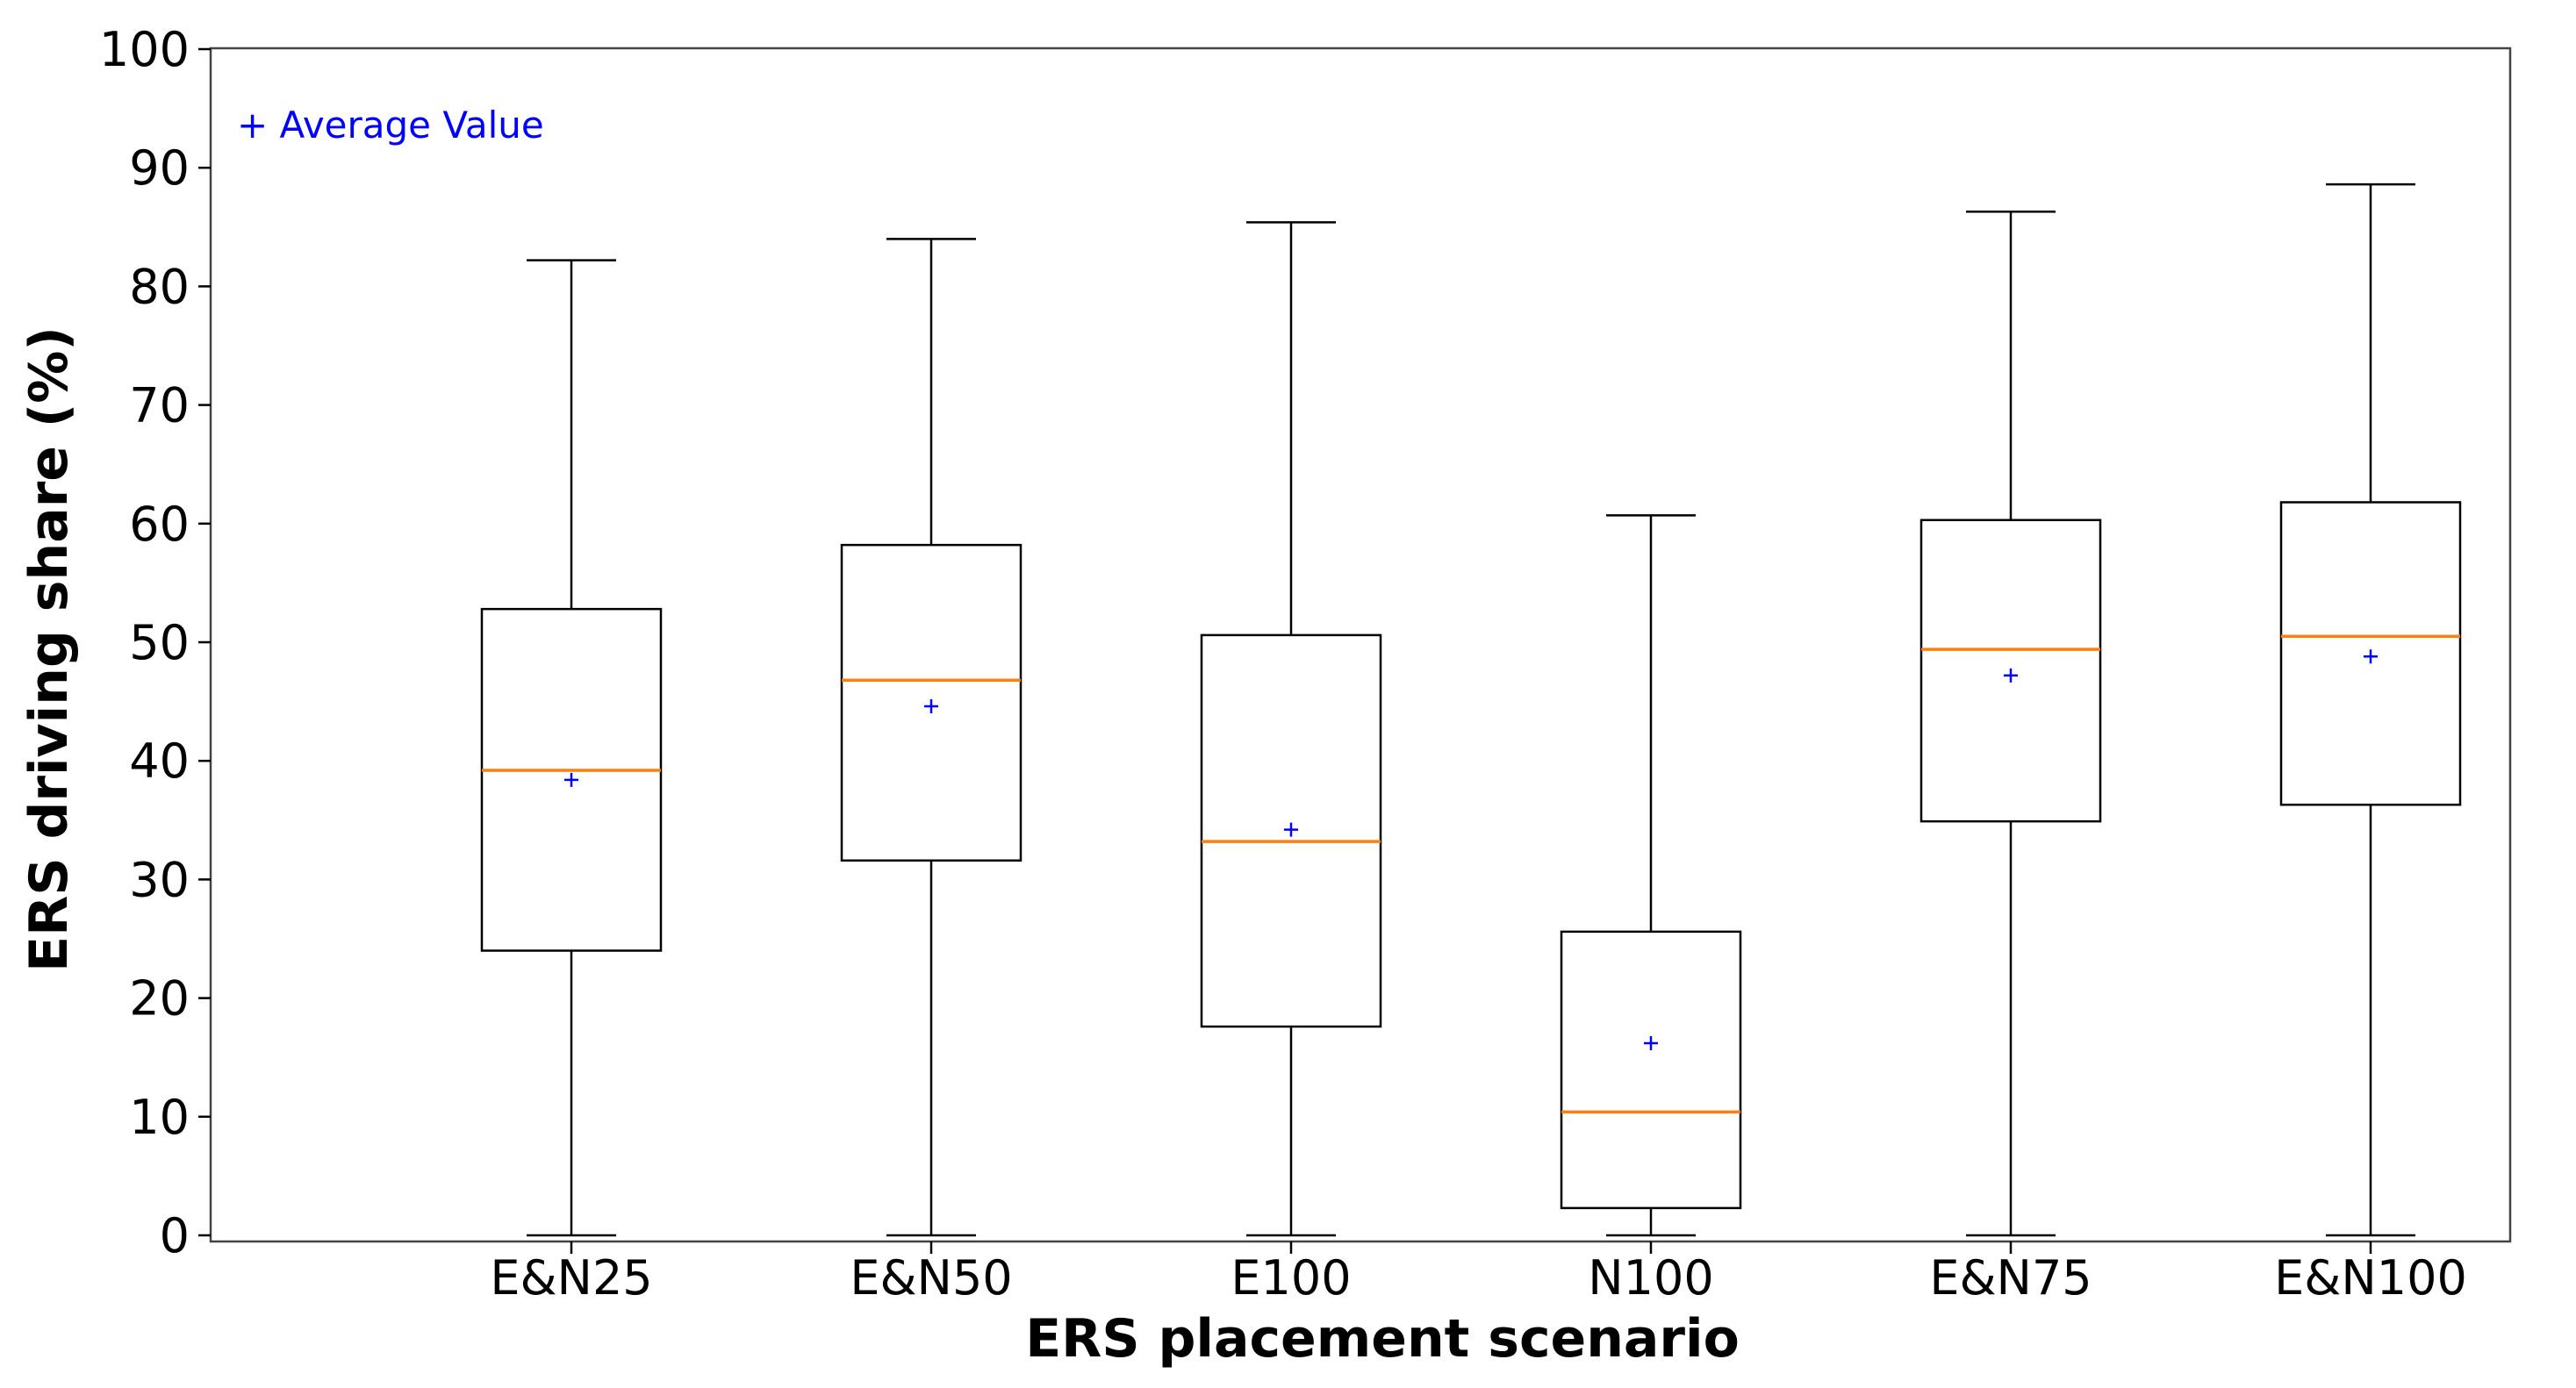  I want to click on x-tick-label: E&N75, so click(2010, 1278).